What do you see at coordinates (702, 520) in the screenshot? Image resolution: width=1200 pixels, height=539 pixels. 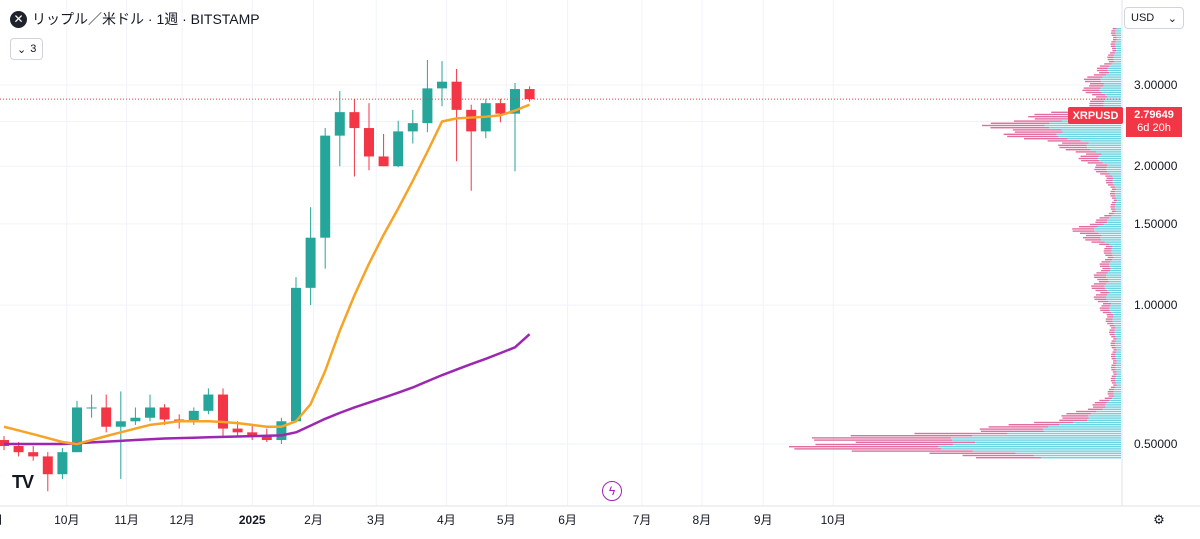 I see `time-tick-label: 8月` at bounding box center [702, 520].